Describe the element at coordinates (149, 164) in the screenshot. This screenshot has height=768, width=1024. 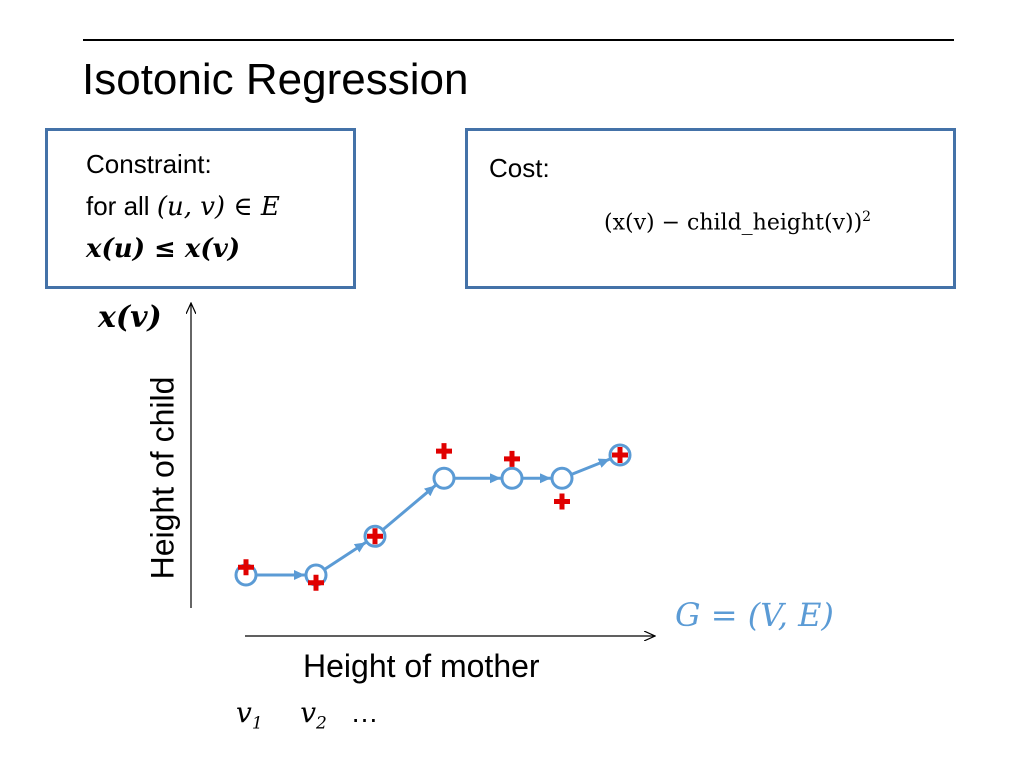
I see `constraint-heading: Constraint:` at that location.